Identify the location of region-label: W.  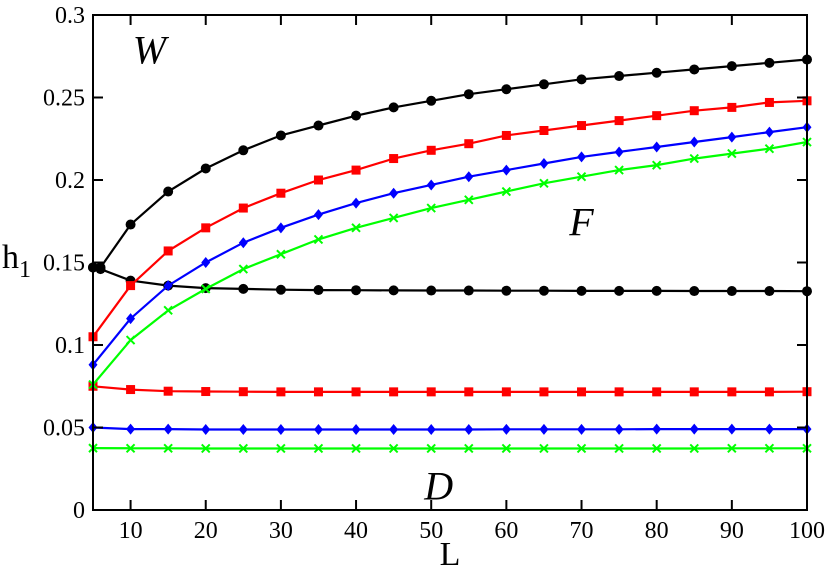
(151, 50).